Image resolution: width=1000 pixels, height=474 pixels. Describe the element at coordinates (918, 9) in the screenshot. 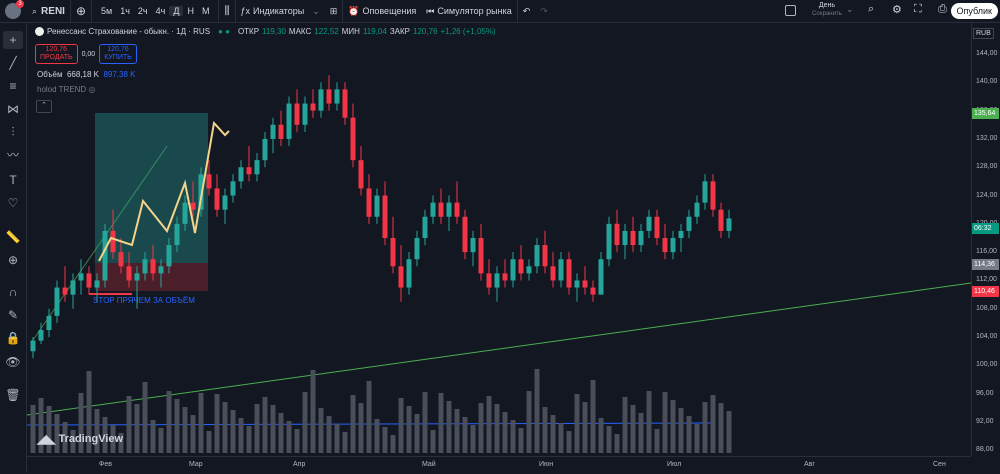

I see `fullscreen-icon: ⛶` at that location.